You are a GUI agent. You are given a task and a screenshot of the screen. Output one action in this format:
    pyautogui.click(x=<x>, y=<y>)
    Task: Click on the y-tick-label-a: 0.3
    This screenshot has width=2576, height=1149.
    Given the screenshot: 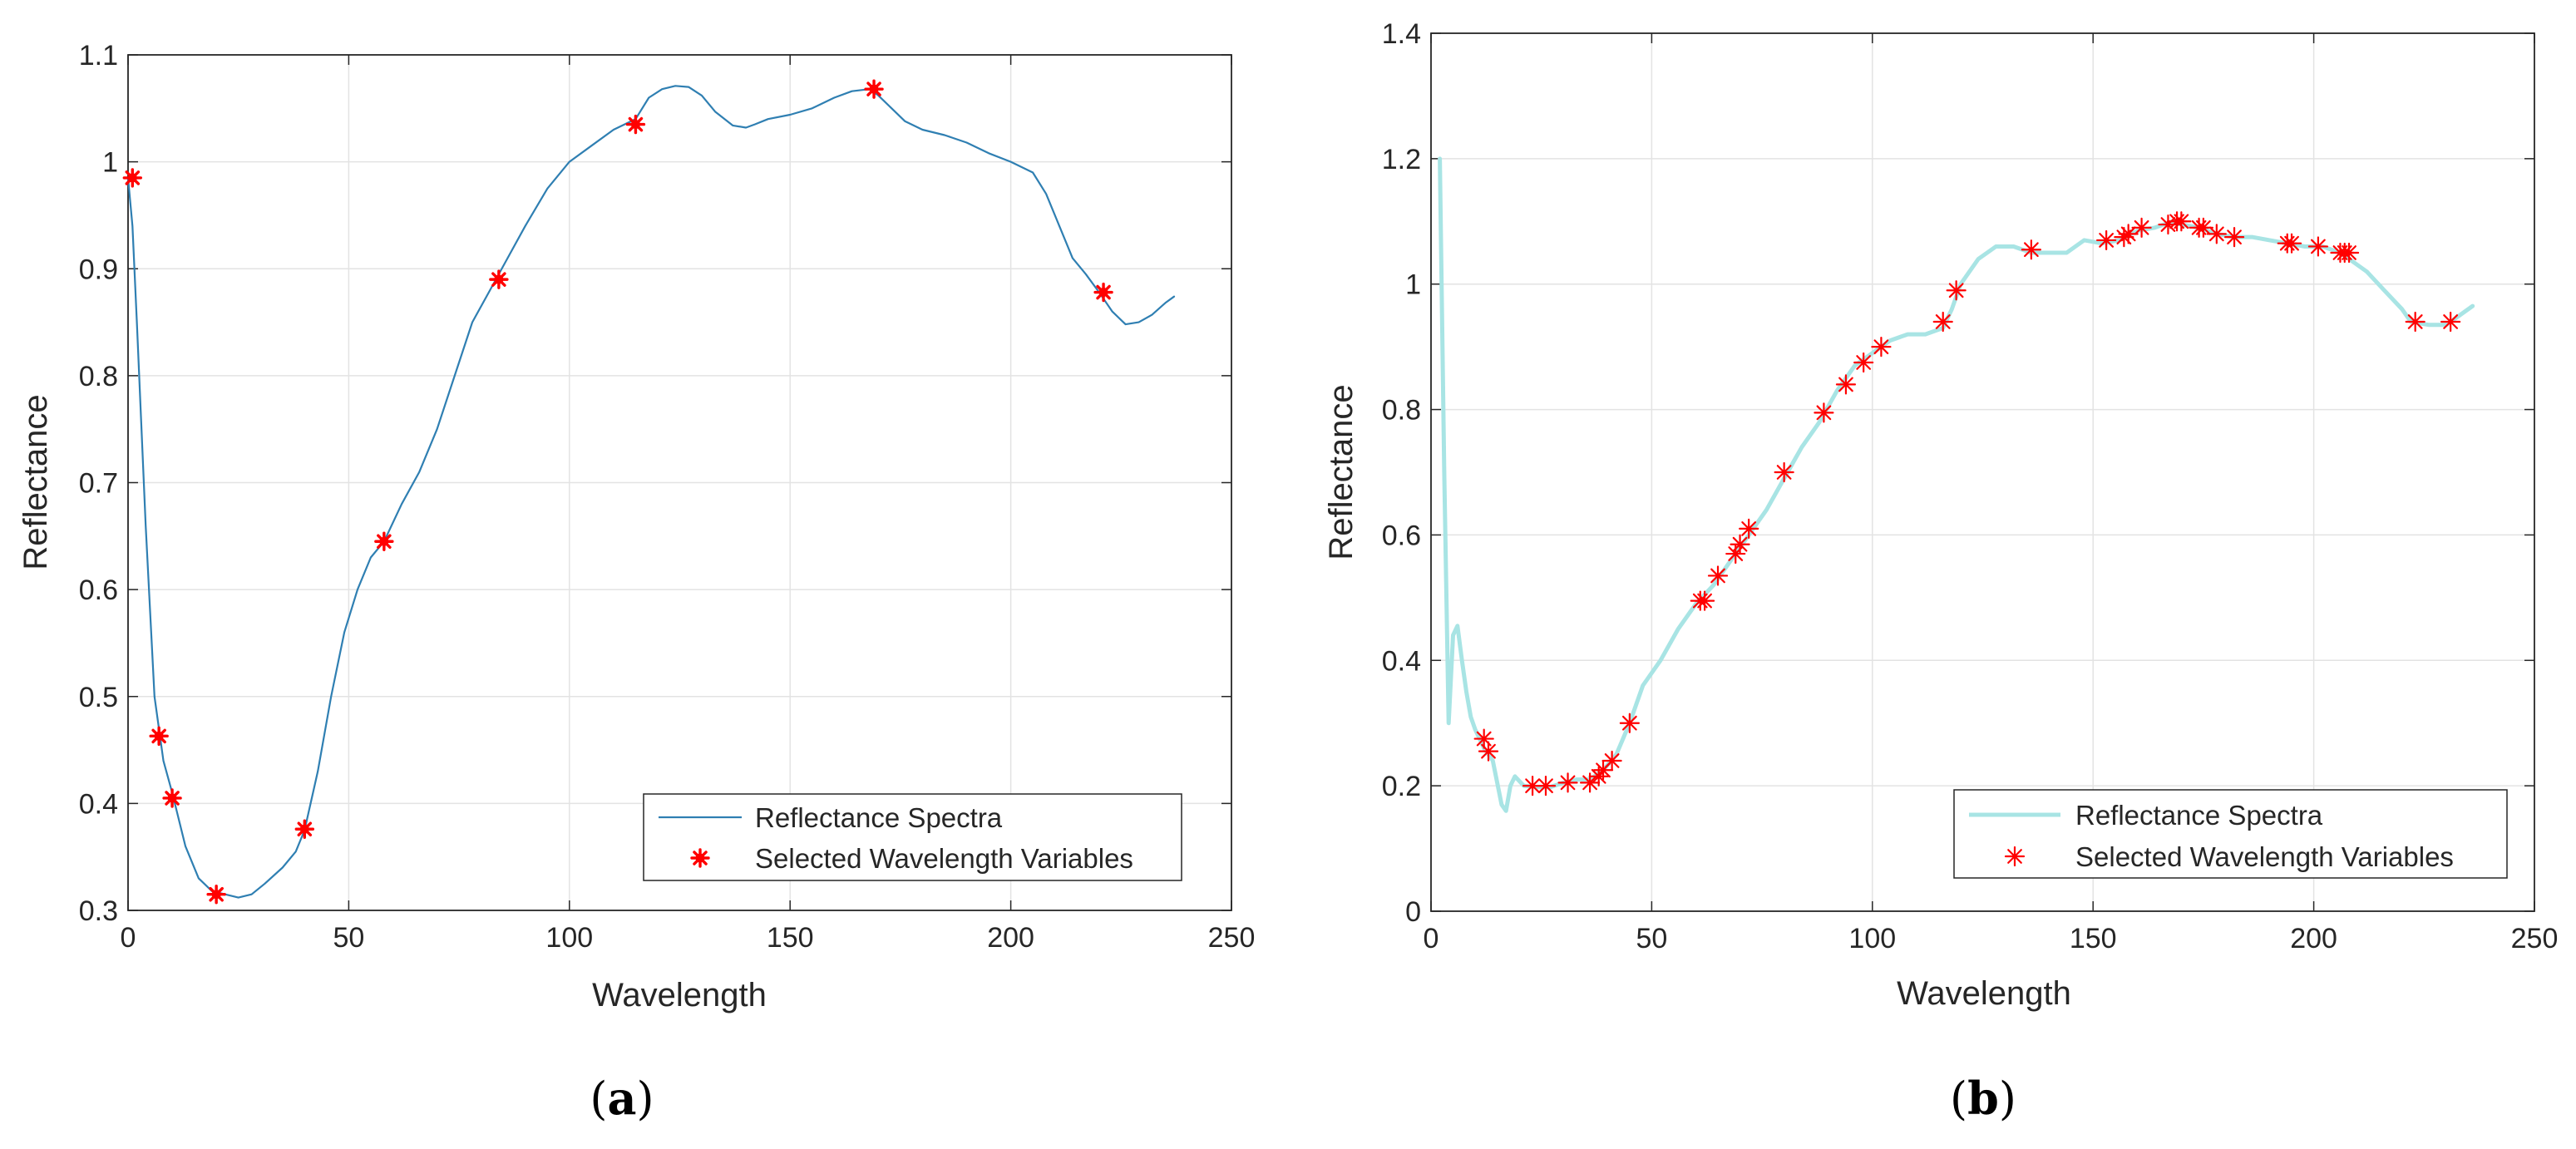 What is the action you would take?
    pyautogui.click(x=98, y=911)
    